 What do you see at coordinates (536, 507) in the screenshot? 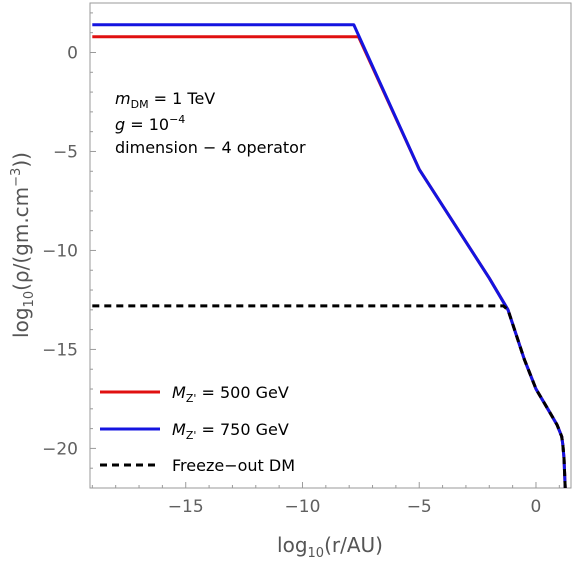
I see `x-tick-label: 0` at bounding box center [536, 507].